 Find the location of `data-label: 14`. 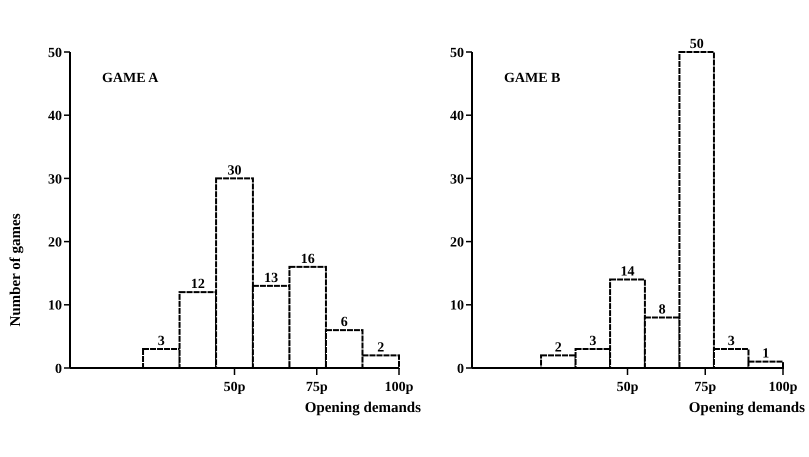

data-label: 14 is located at coordinates (627, 272).